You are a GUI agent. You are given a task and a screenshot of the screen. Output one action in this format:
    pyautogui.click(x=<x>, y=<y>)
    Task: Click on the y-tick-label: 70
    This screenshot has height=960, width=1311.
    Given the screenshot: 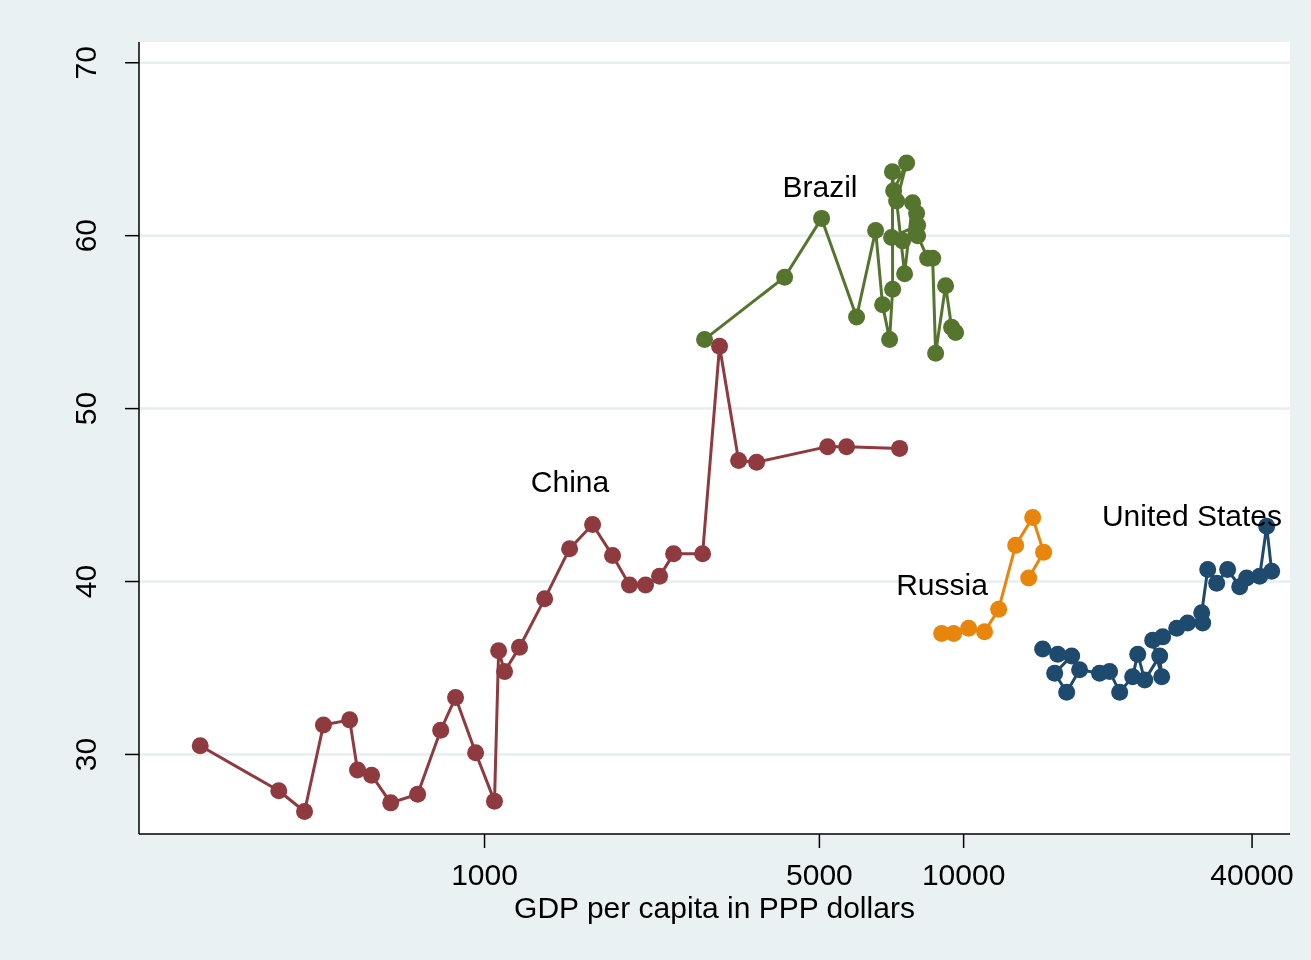 What is the action you would take?
    pyautogui.click(x=85, y=63)
    